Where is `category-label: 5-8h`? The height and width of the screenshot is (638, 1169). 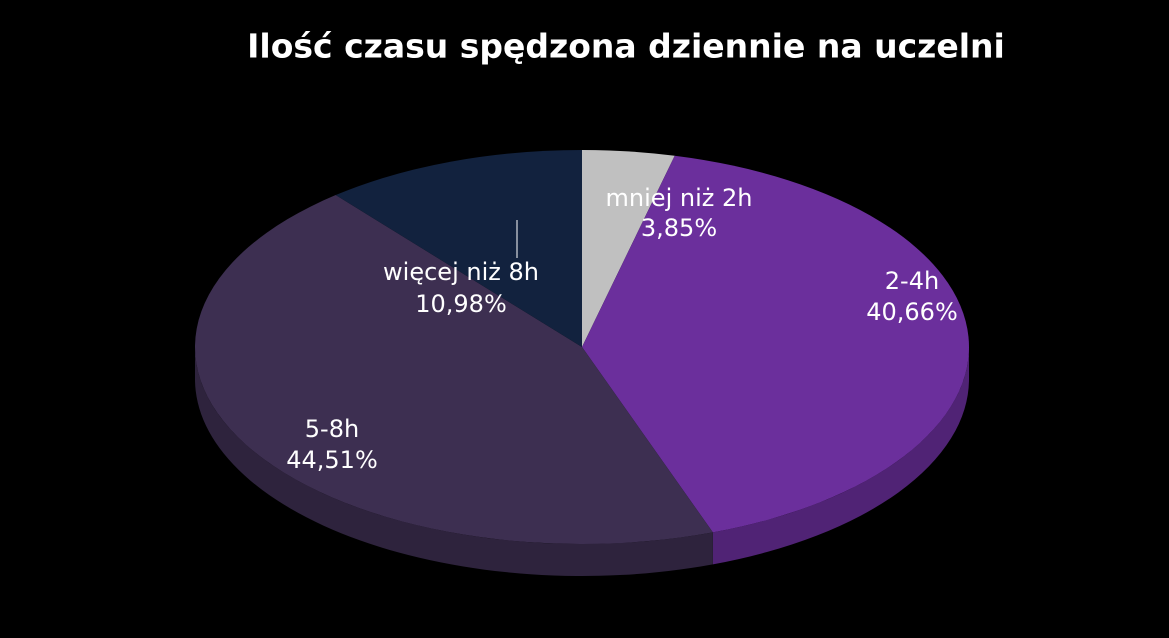
category-label: 5-8h is located at coordinates (332, 429).